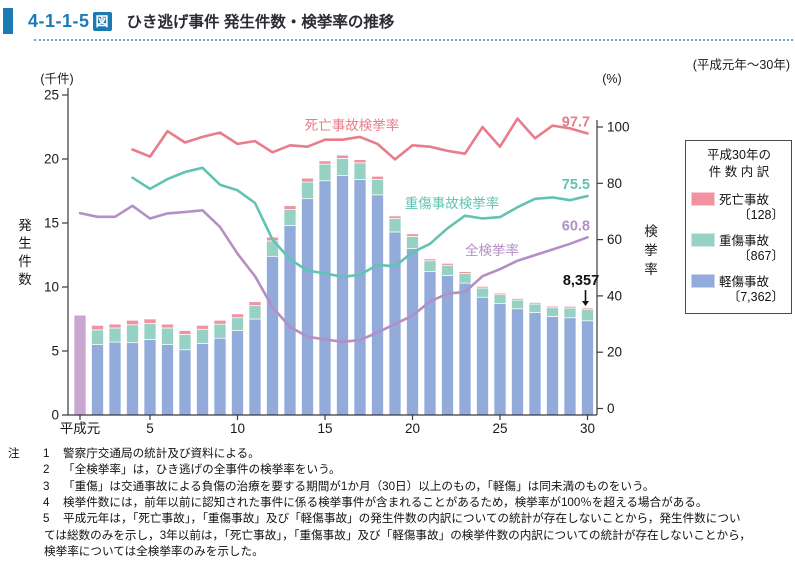  What do you see at coordinates (237, 428) in the screenshot?
I see `x-tick-label-10: 10` at bounding box center [237, 428].